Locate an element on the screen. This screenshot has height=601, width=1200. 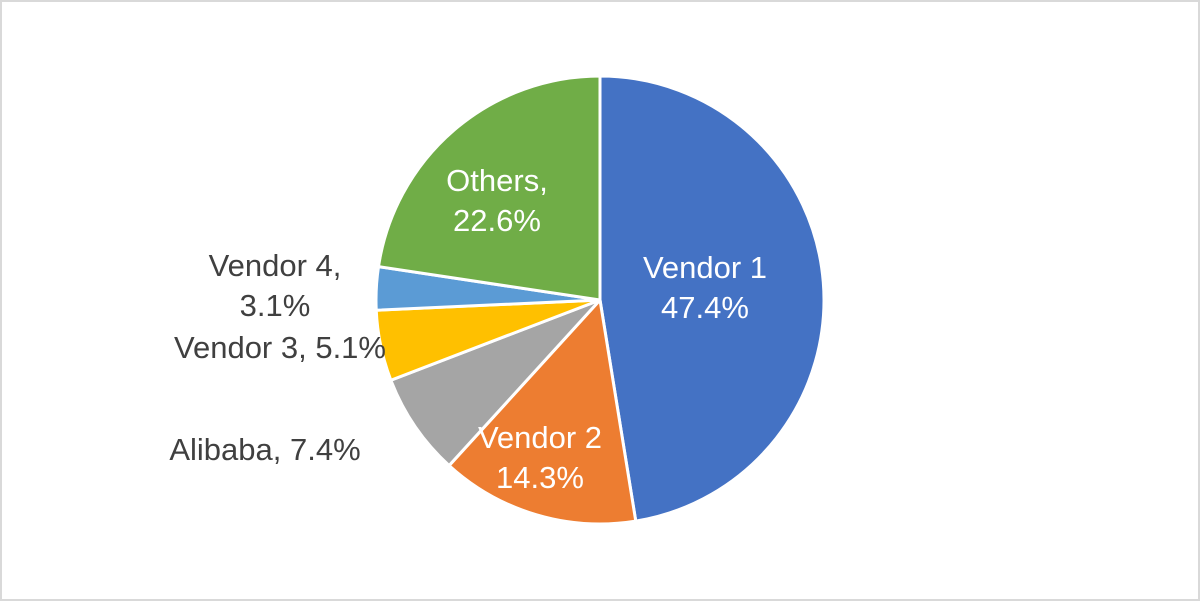
data-label: Vendor 2 14.3% is located at coordinates (540, 457).